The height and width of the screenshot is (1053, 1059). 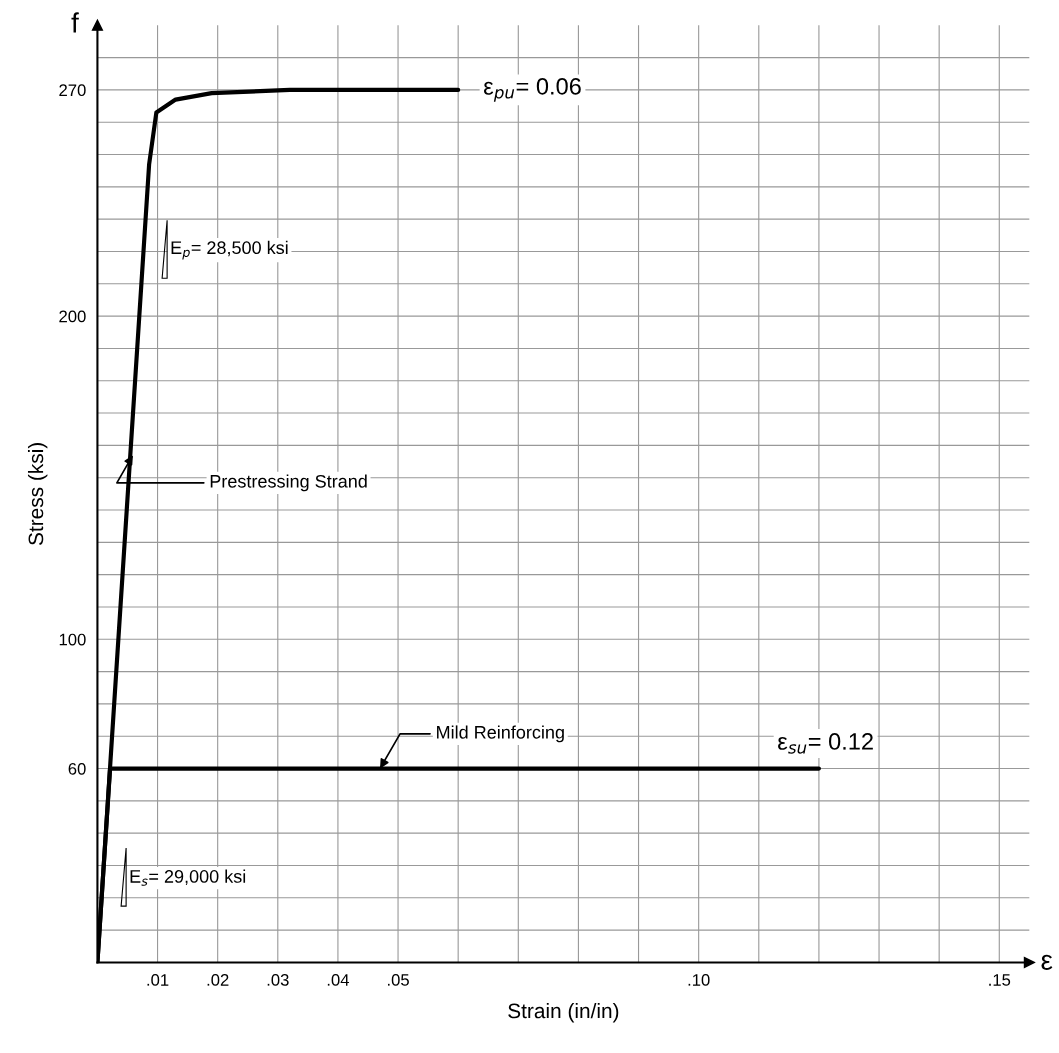 I want to click on annotation: ε$_{pu}$= 0.06, so click(x=532, y=89).